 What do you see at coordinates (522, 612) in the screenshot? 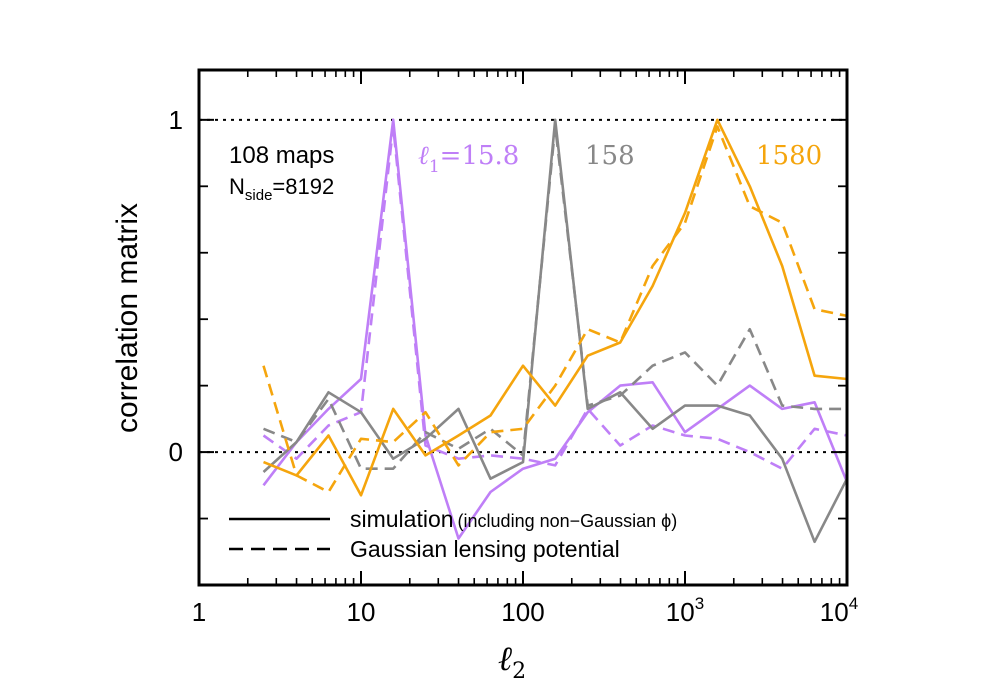
I see `x-tick-label: 100` at bounding box center [522, 612].